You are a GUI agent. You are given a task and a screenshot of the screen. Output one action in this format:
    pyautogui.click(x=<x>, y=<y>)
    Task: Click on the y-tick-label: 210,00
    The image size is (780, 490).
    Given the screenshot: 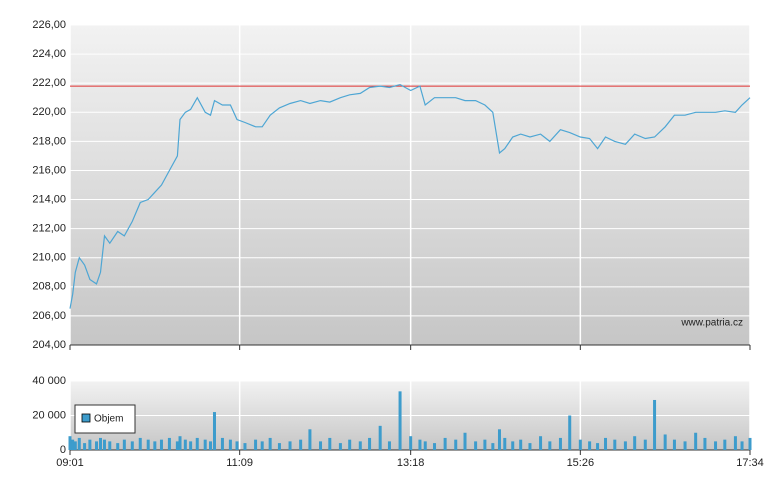 What is the action you would take?
    pyautogui.click(x=49, y=258)
    